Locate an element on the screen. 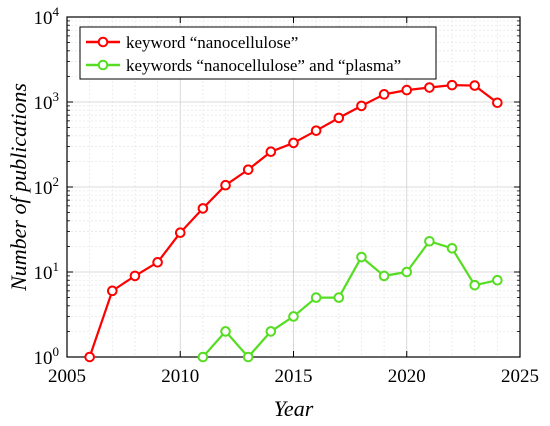  y-tick-label: 10² is located at coordinates (47, 186).